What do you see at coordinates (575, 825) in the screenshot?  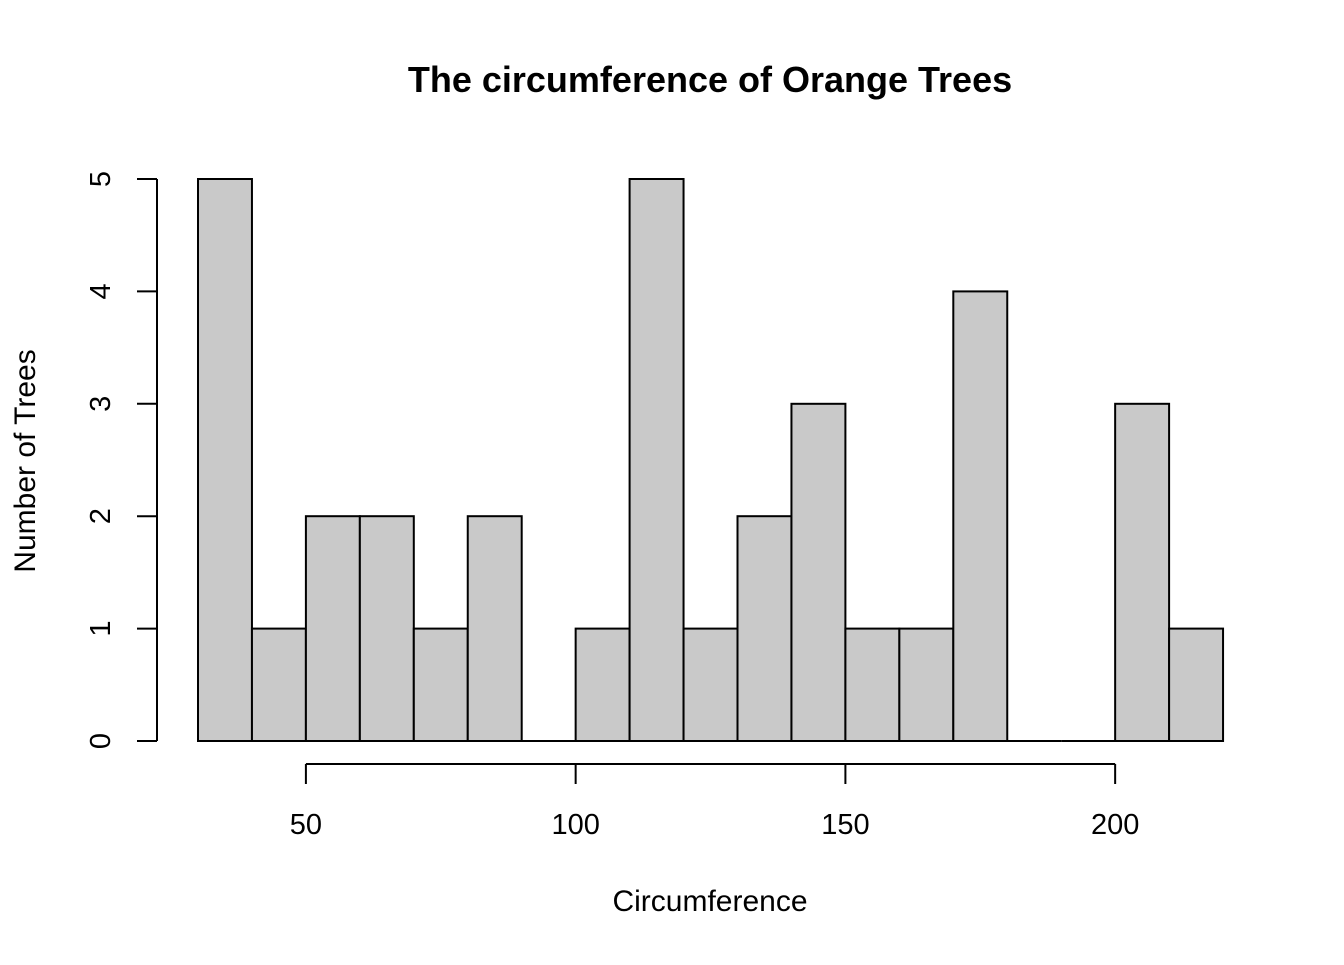 I see `x-tick-label: 100` at bounding box center [575, 825].